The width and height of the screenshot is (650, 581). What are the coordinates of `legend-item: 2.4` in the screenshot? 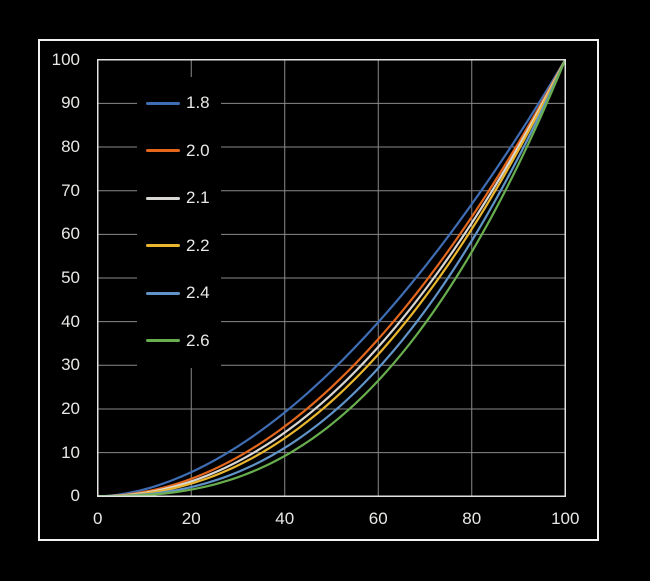 It's located at (179, 293).